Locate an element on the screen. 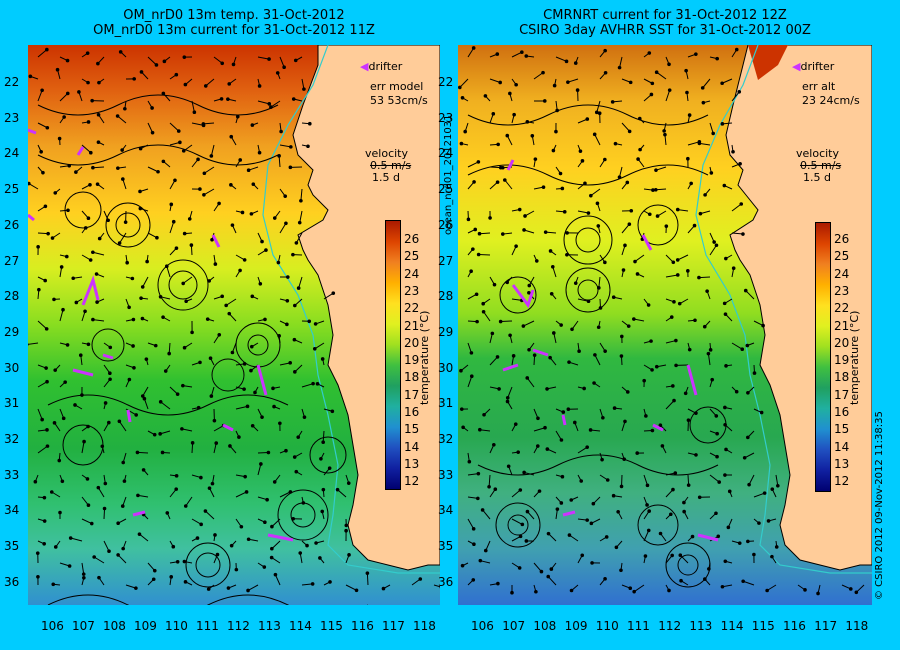 The image size is (900, 650). lon-tick-label: 107 is located at coordinates (83, 626).